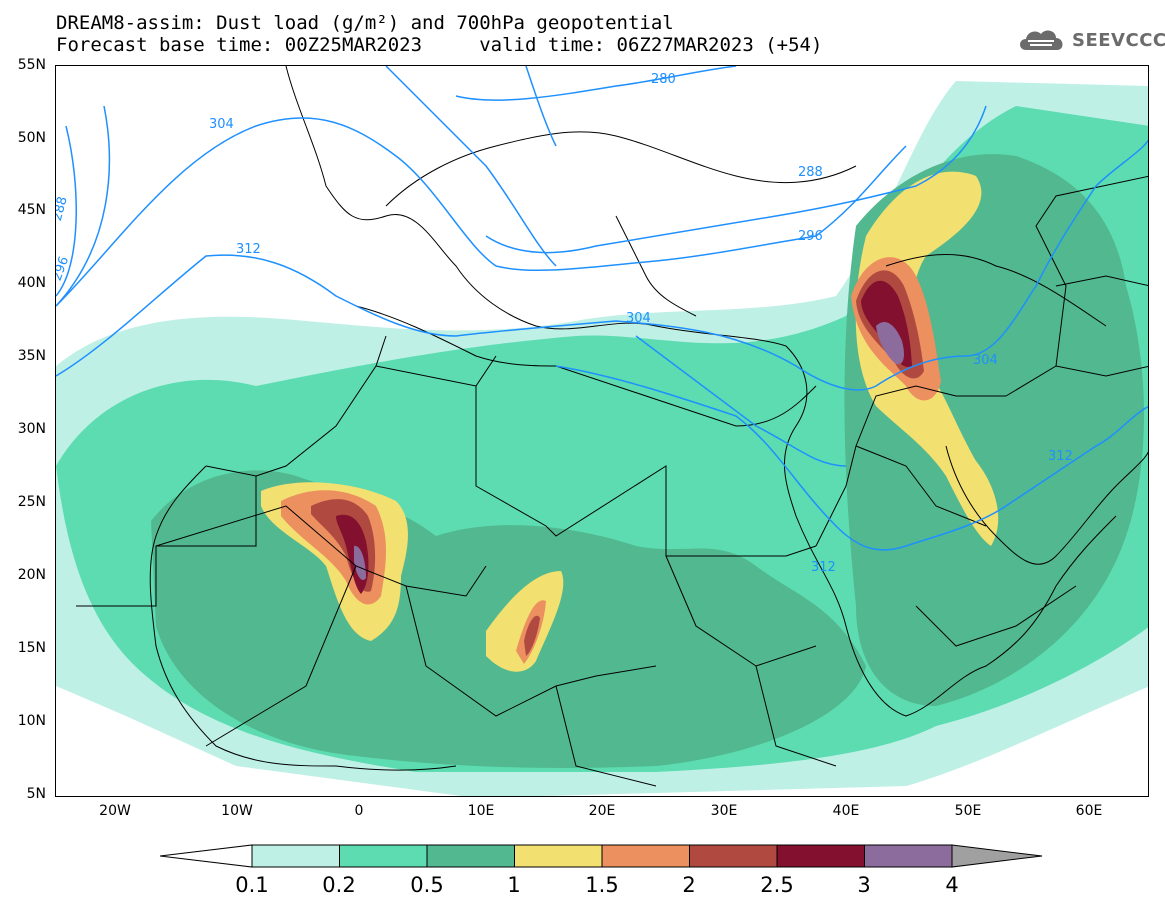  What do you see at coordinates (359, 811) in the screenshot?
I see `lon-tick-label: 0` at bounding box center [359, 811].